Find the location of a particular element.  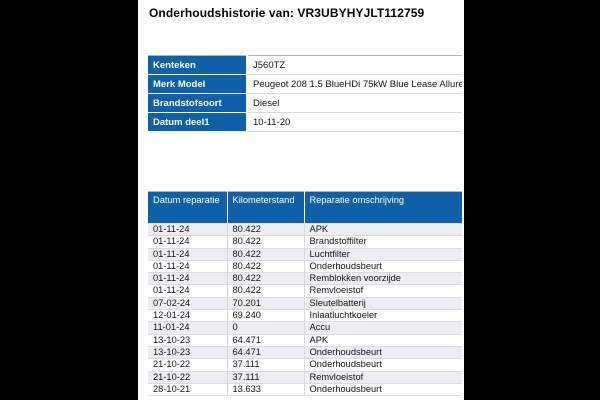

cell-reparatie-omschrijving: Accu is located at coordinates (383, 328).